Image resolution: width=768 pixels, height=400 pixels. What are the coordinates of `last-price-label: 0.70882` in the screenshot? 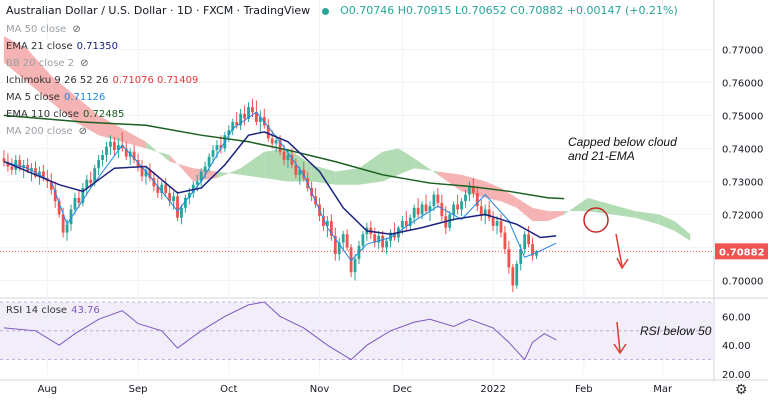 It's located at (742, 252).